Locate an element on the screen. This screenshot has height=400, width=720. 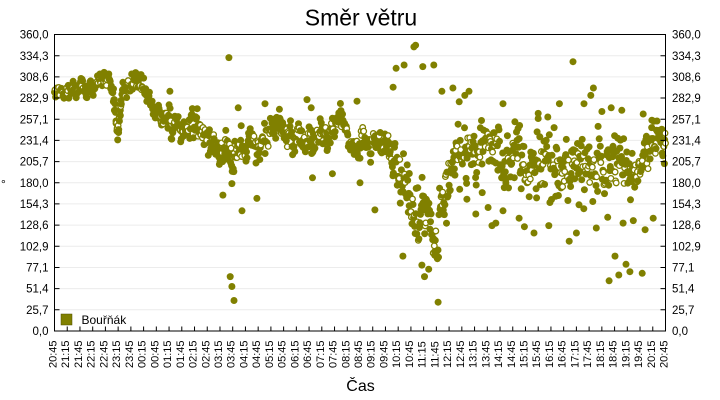
svg-text: 14:45 is located at coordinates (512, 354).